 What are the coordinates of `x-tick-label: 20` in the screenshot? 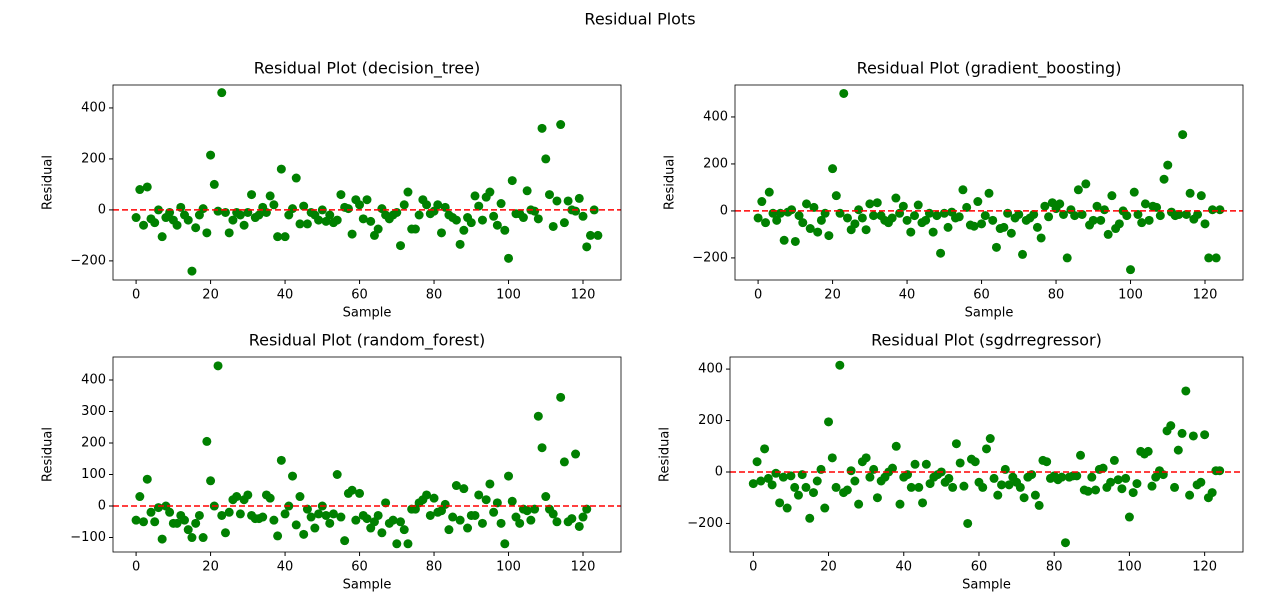 It's located at (210, 295).